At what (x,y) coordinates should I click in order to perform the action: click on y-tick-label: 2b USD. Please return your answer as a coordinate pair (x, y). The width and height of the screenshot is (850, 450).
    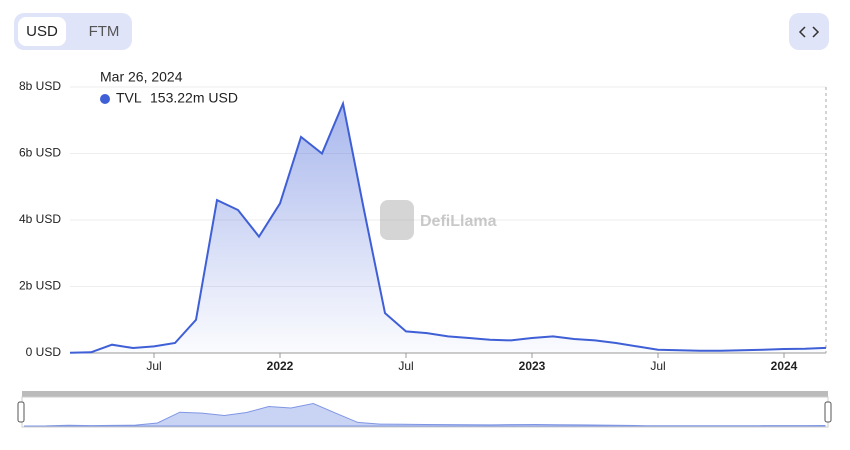
    Looking at the image, I should click on (40, 286).